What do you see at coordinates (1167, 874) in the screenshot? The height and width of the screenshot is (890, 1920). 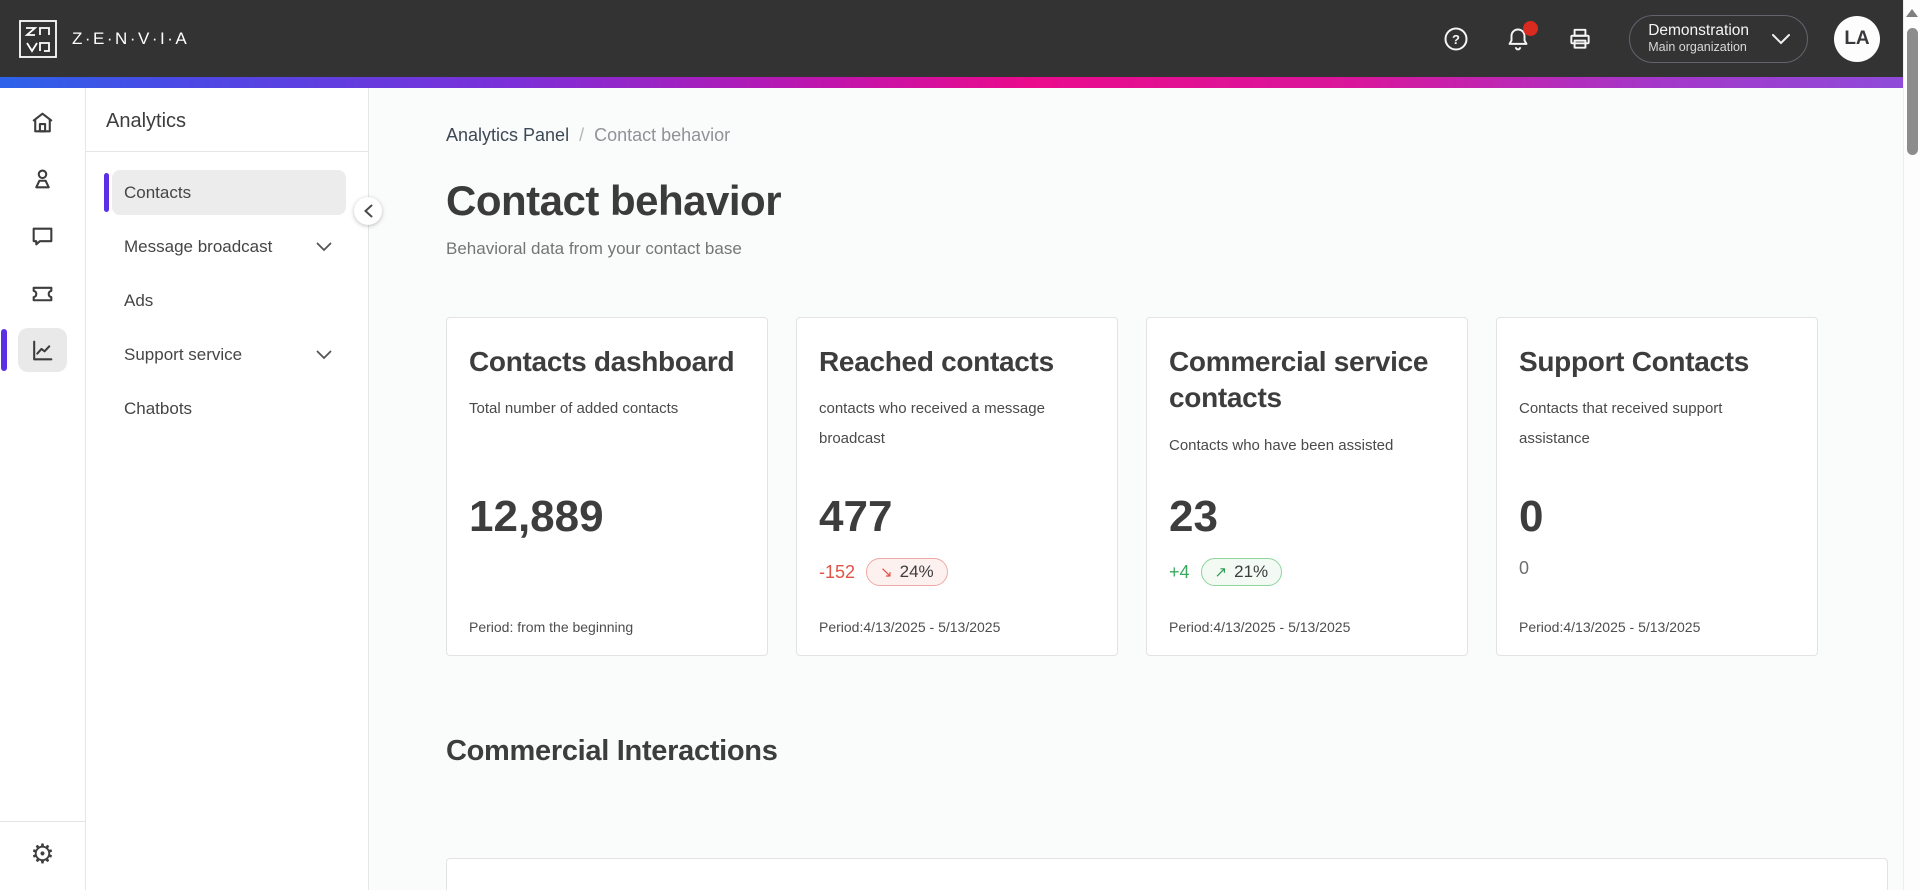 I see `commercial-interactions-panel` at bounding box center [1167, 874].